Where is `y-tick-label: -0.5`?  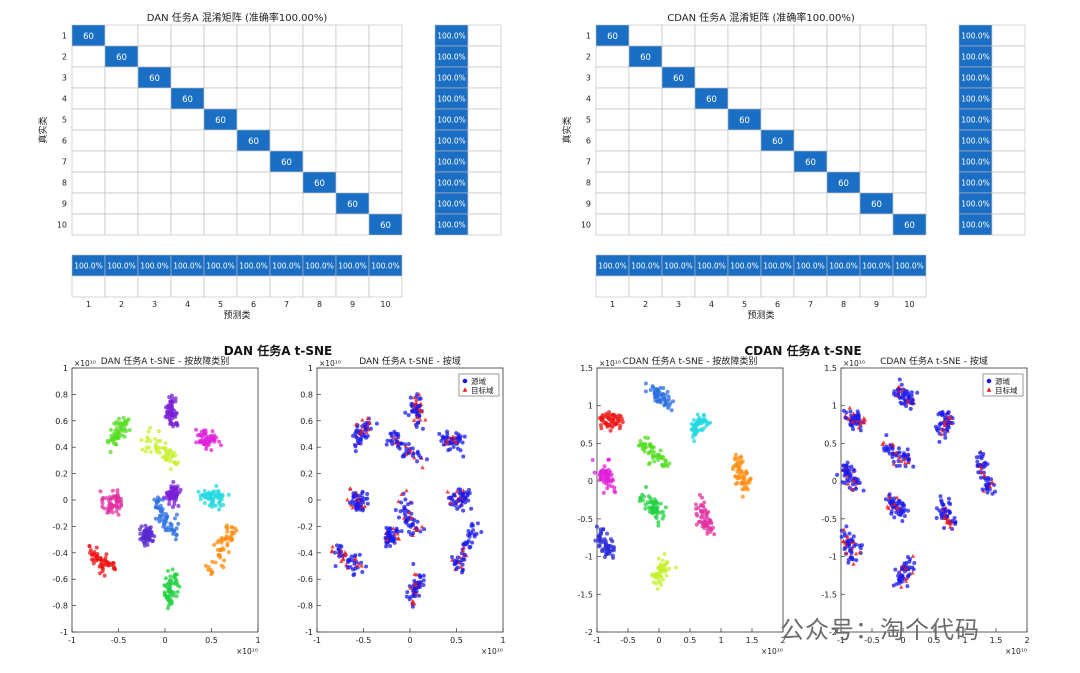 y-tick-label: -0.5 is located at coordinates (829, 519).